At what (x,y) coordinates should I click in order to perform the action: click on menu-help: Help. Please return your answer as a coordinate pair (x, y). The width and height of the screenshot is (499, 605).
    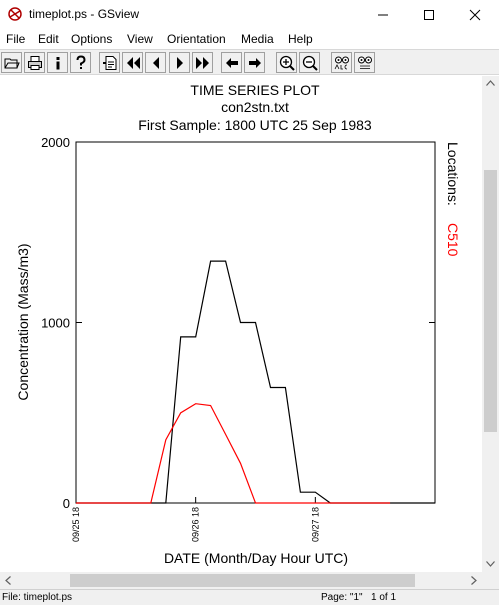
    Looking at the image, I should click on (300, 39).